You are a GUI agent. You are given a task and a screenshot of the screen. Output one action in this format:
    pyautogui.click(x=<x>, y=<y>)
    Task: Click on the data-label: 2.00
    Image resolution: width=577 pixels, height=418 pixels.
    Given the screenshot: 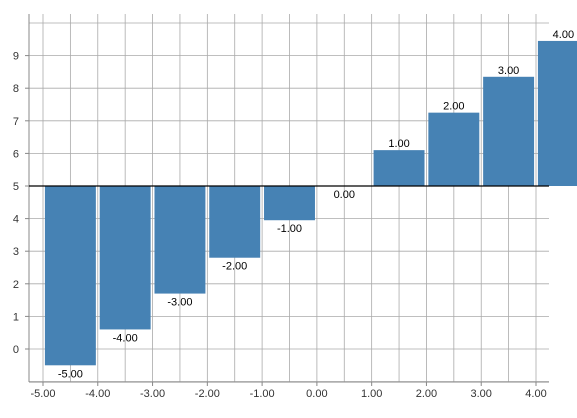 What is the action you would take?
    pyautogui.click(x=453, y=107)
    